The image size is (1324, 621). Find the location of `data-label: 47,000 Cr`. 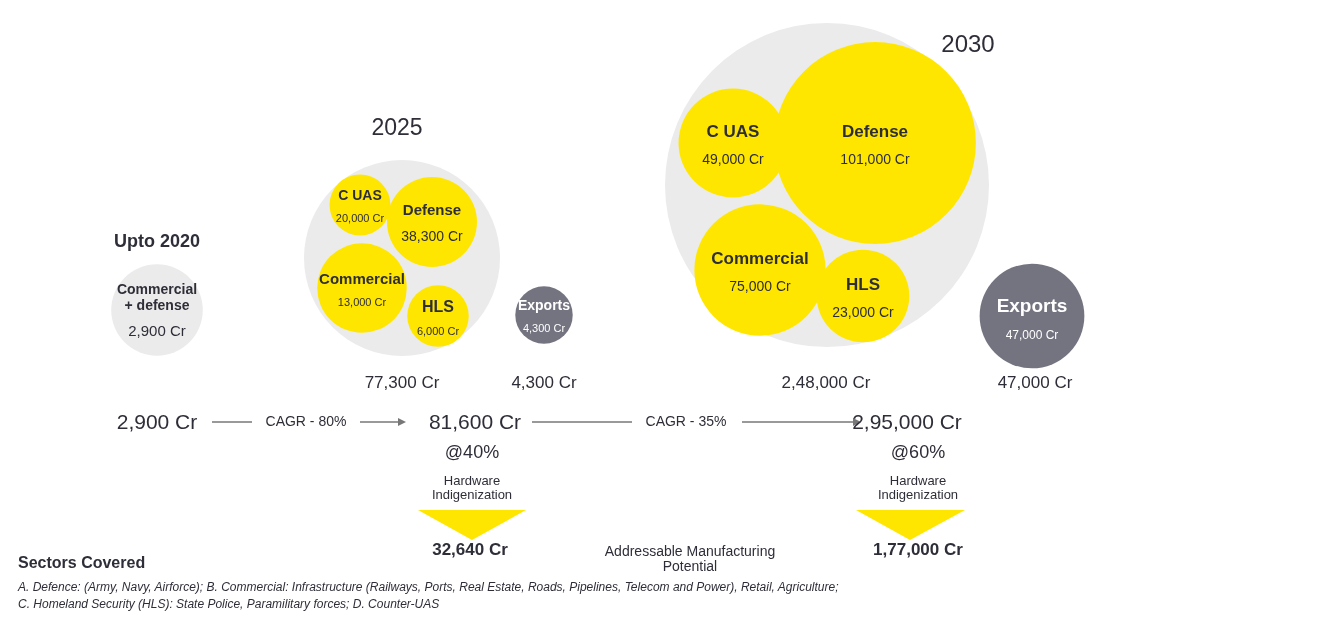

data-label: 47,000 Cr is located at coordinates (1032, 334).